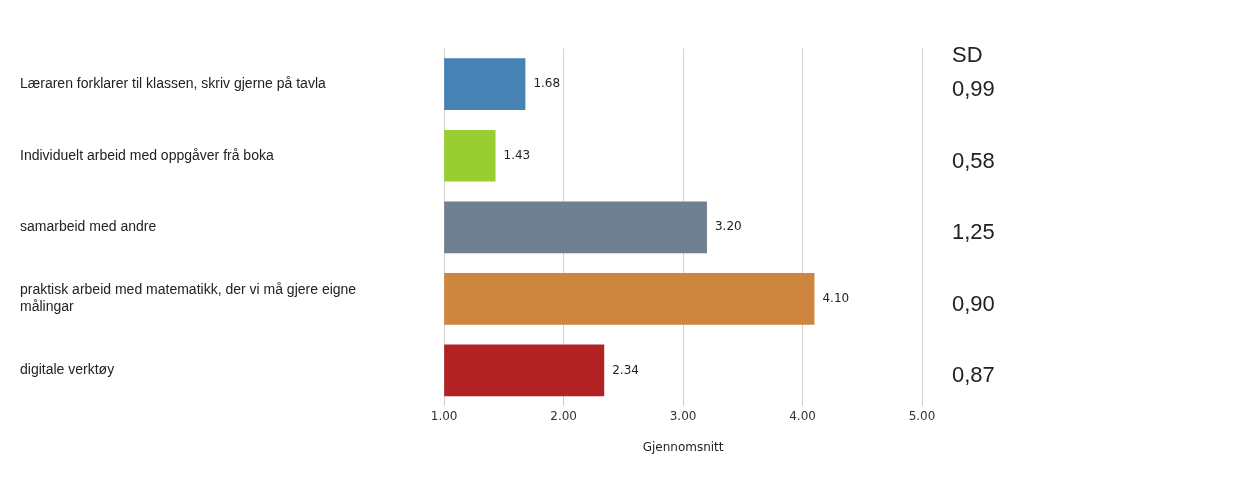 This screenshot has height=489, width=1247. I want to click on x-tick-label: 4.00, so click(802, 415).